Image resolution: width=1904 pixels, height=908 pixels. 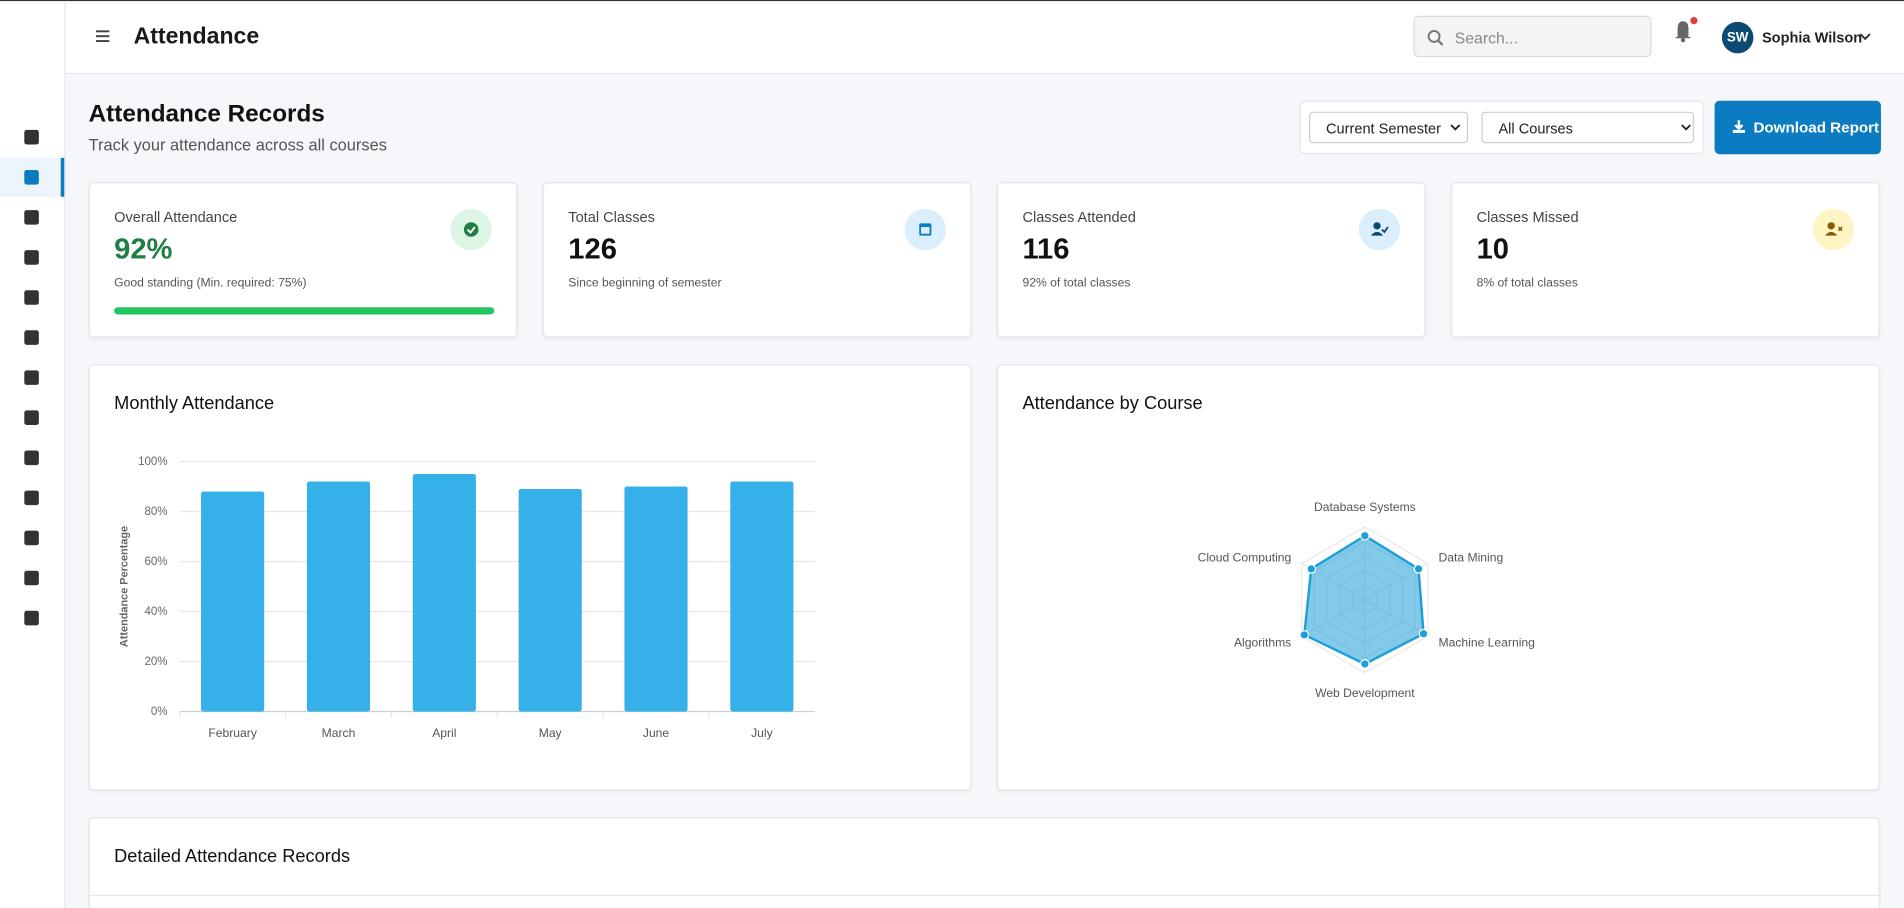 What do you see at coordinates (645, 283) in the screenshot?
I see `stat-note: Since beginning of semester` at bounding box center [645, 283].